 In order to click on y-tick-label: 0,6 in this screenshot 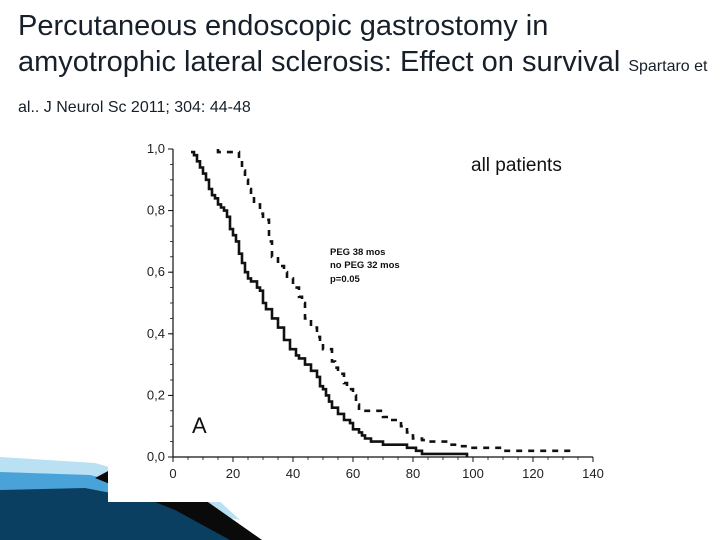, I will do `click(156, 271)`.